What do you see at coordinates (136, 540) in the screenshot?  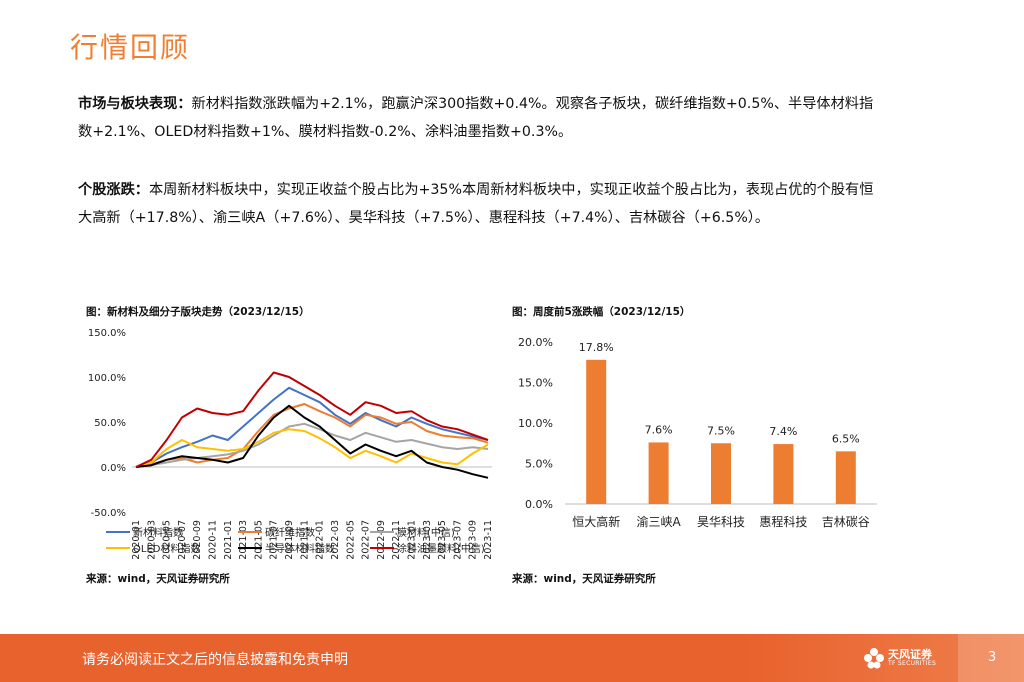 I see `line-x-tick-label: 2020-01` at bounding box center [136, 540].